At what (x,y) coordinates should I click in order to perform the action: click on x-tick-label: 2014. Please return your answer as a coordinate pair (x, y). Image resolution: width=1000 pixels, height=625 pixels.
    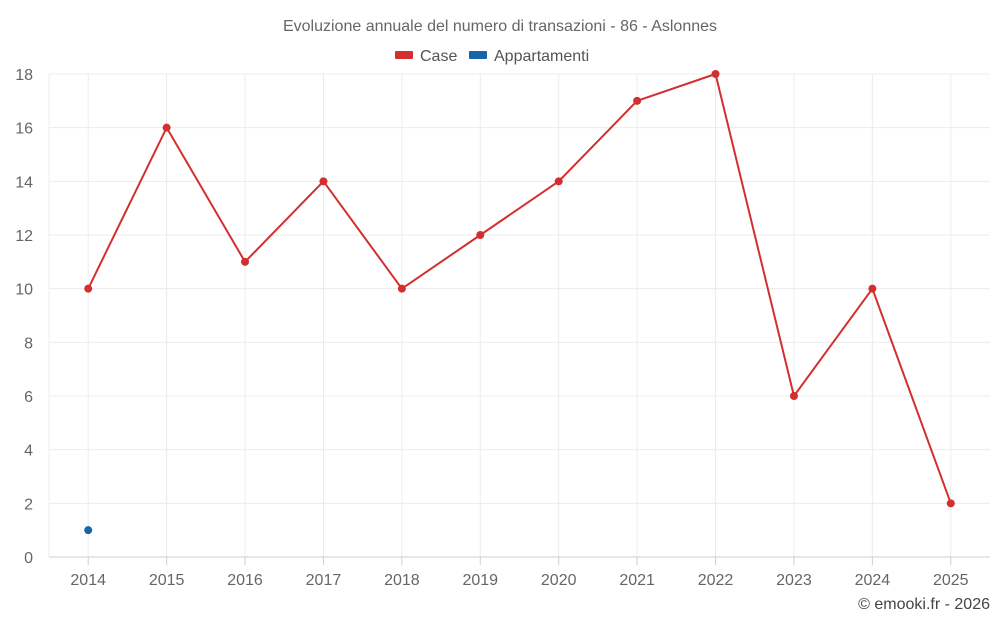
    Looking at the image, I should click on (88, 580).